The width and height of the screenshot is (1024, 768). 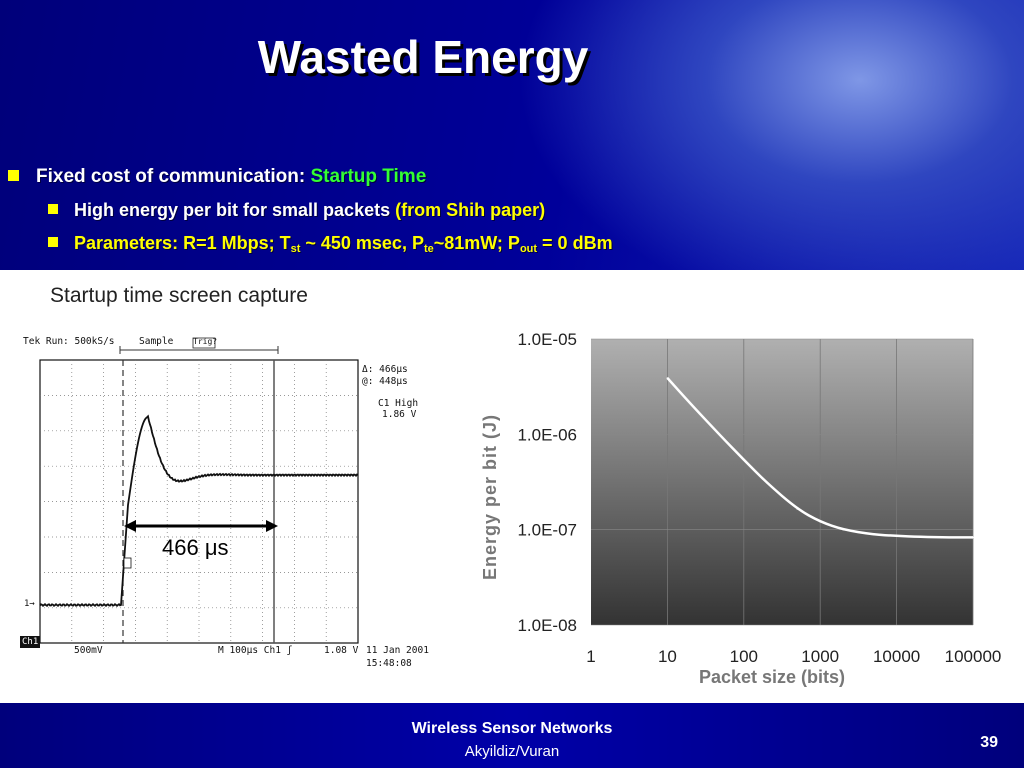 I want to click on scope-sample-label: Sample, so click(x=156, y=341).